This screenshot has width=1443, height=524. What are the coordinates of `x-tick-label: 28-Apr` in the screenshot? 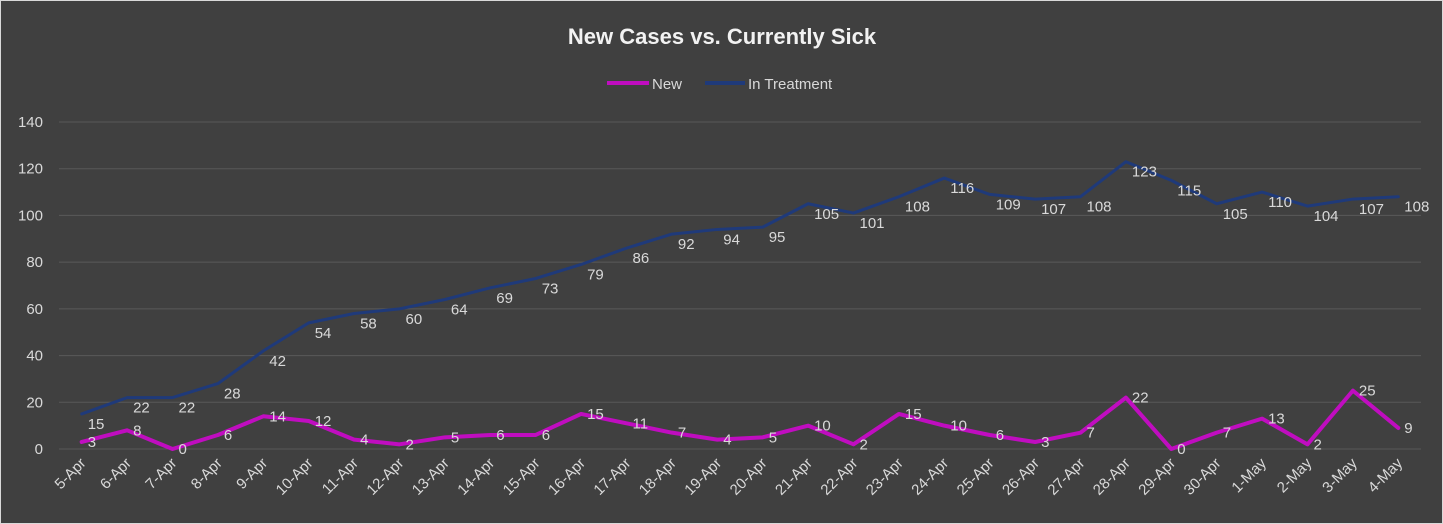 It's located at (1112, 477).